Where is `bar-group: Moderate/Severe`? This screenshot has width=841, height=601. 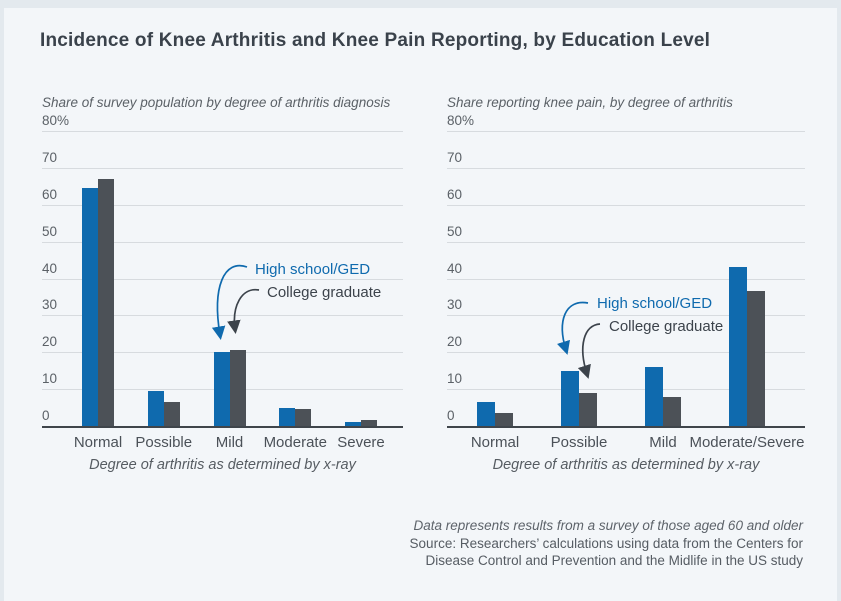
bar-group: Moderate/Severe is located at coordinates (747, 359).